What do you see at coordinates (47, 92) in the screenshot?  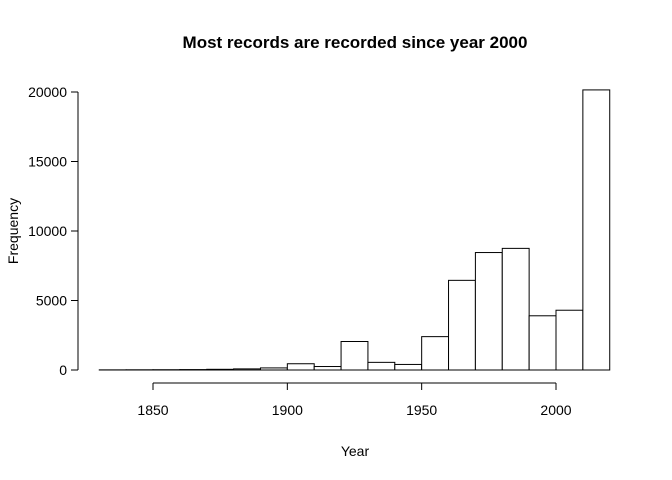 I see `y-tick-label: 20000` at bounding box center [47, 92].